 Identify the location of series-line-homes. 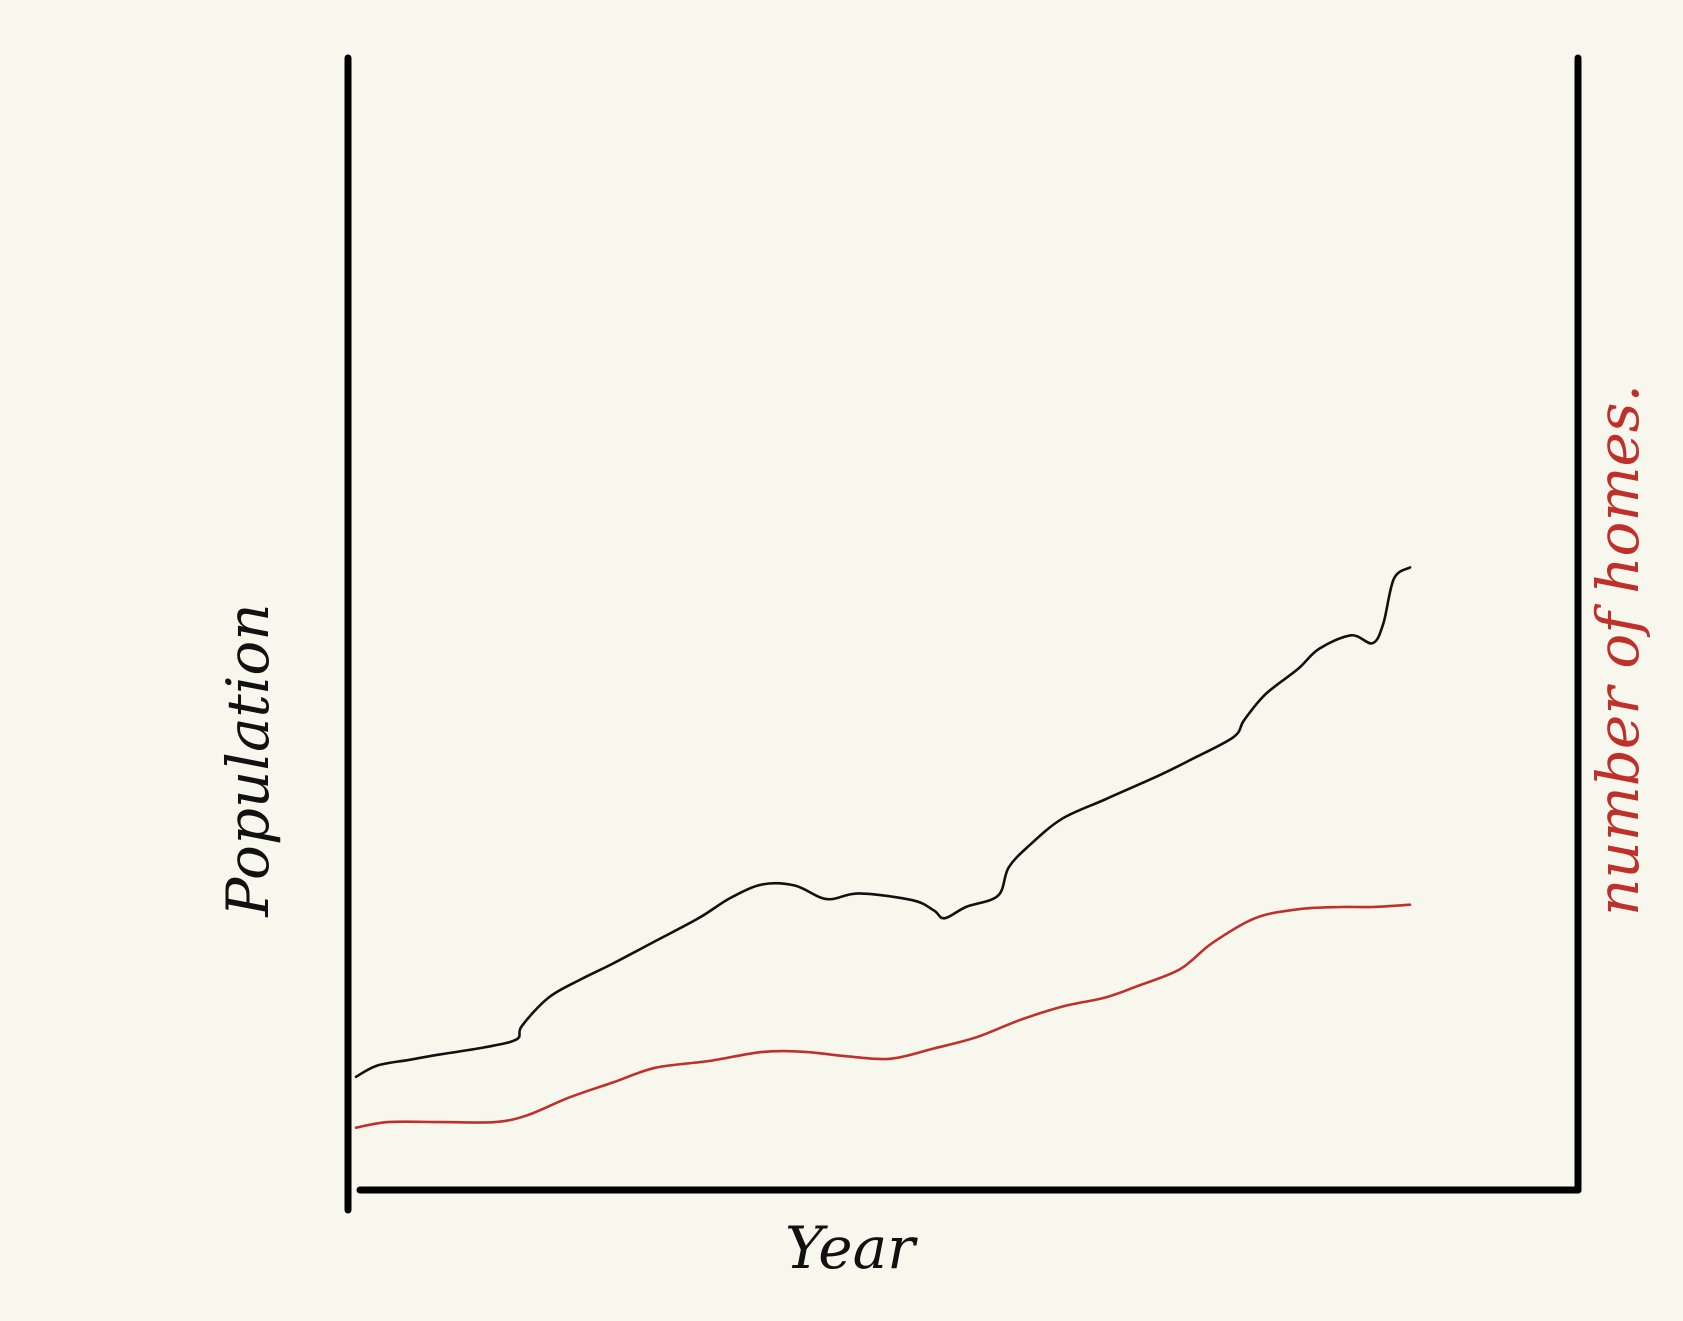
(883, 1016).